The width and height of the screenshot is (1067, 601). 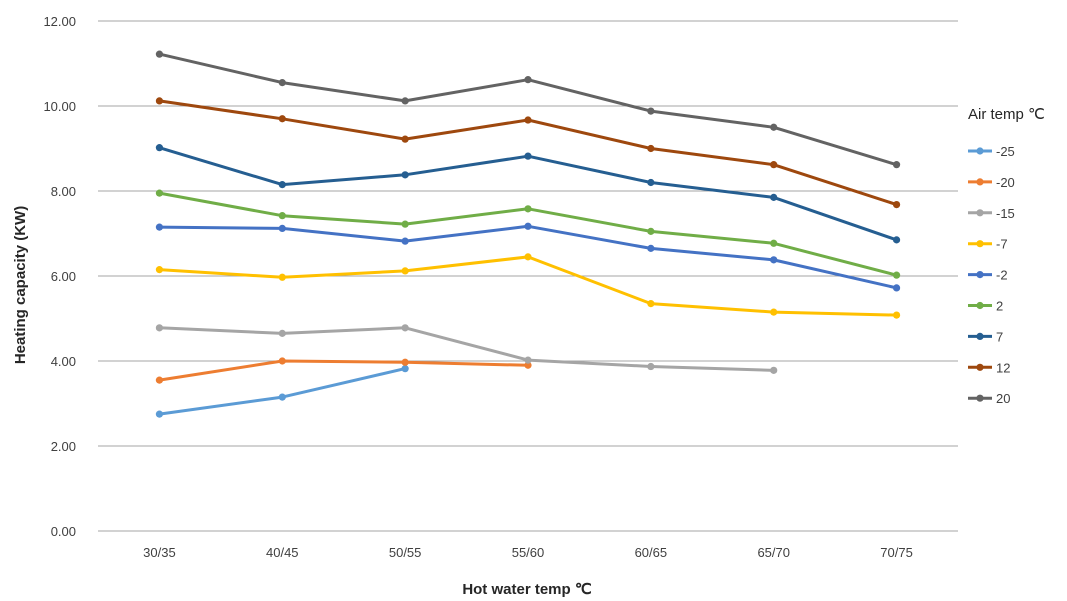 I want to click on y-tick-label: 4.00, so click(x=63, y=361).